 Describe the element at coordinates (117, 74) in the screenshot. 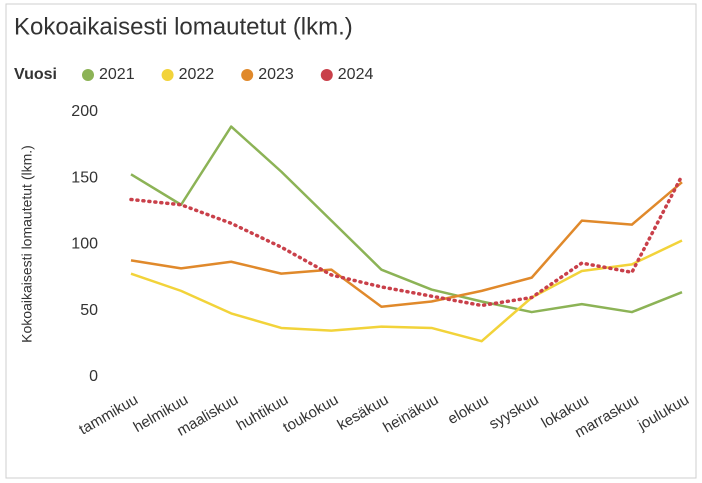

I see `legend-label: 2021` at that location.